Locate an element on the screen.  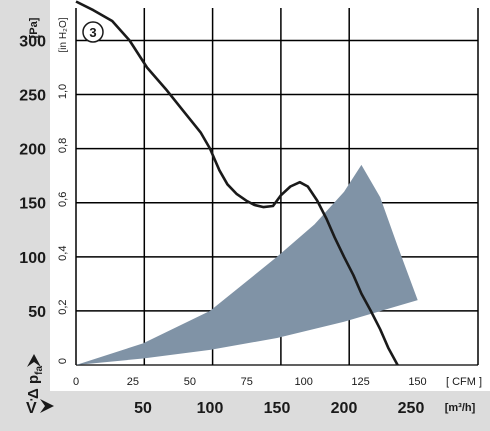
inh2o-tick-label: 1,0 is located at coordinates (63, 91).